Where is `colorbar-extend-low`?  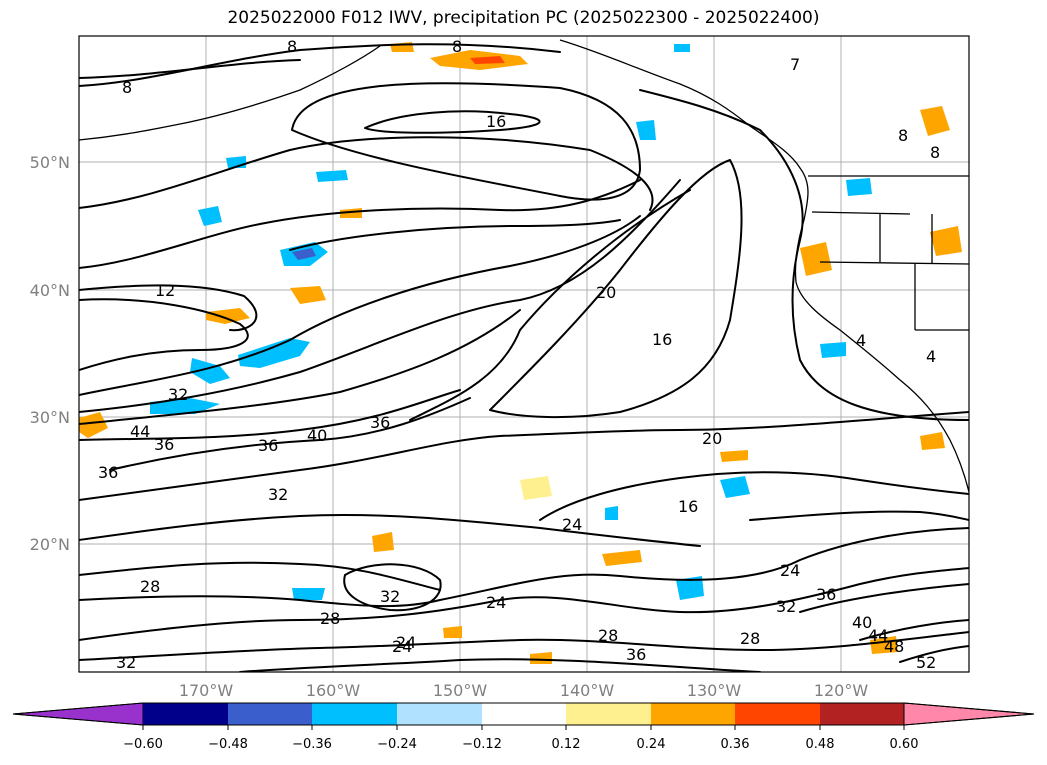
colorbar-extend-low is located at coordinates (78, 714).